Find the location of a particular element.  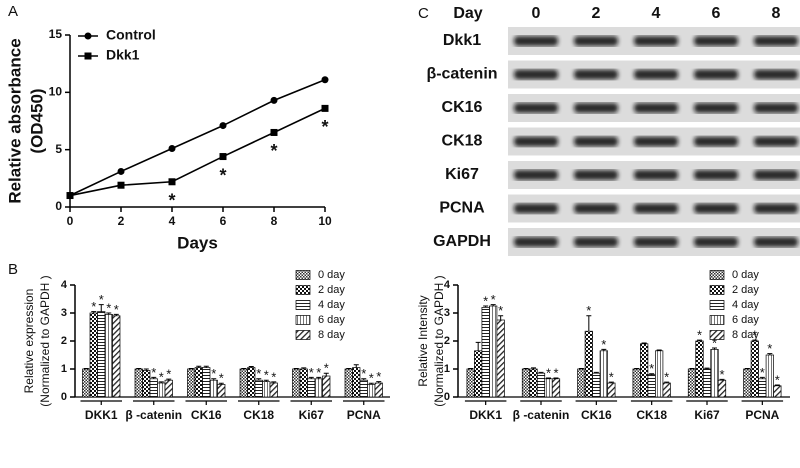

legend-label: 2 day is located at coordinates (331, 290).